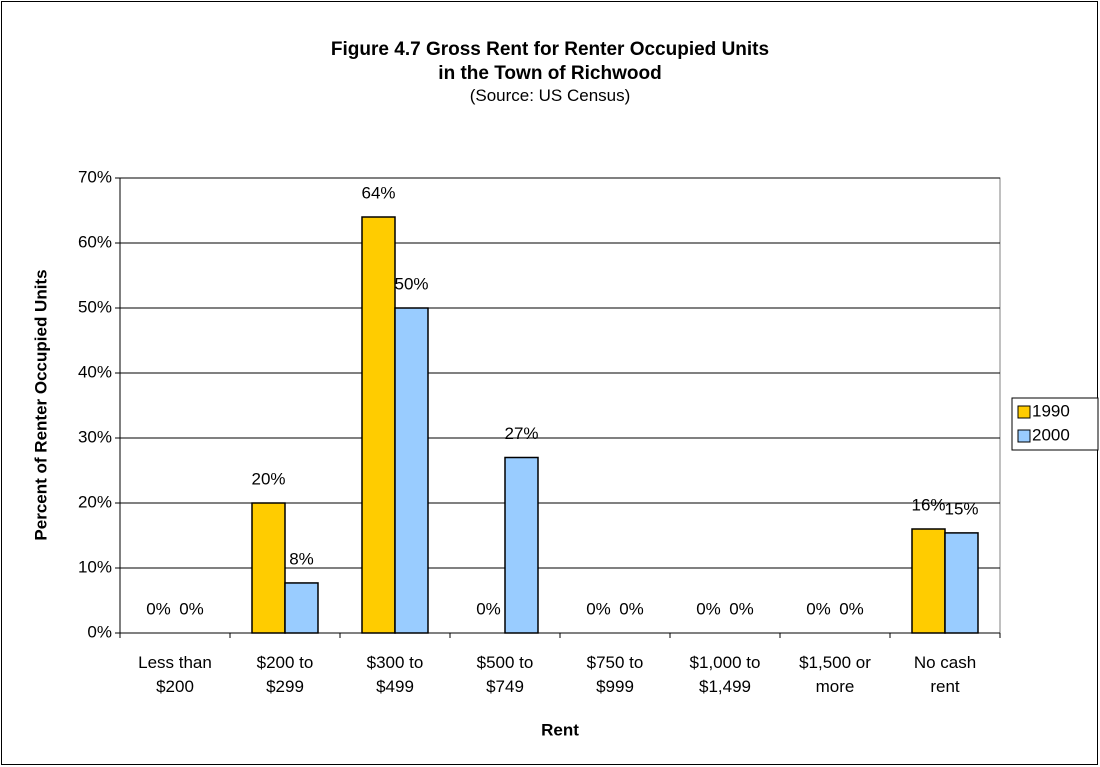  Describe the element at coordinates (285, 674) in the screenshot. I see `x-tick-label: $200 to $299` at that location.